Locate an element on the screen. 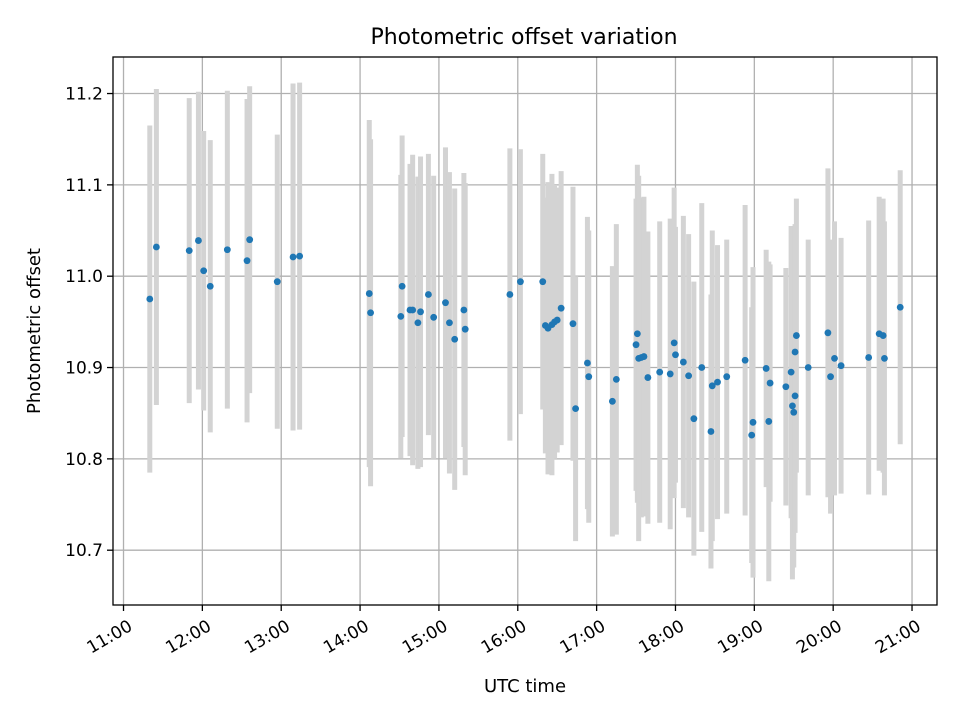 This screenshot has height=720, width=960. x-tick-label: 17:00 is located at coordinates (583, 637).